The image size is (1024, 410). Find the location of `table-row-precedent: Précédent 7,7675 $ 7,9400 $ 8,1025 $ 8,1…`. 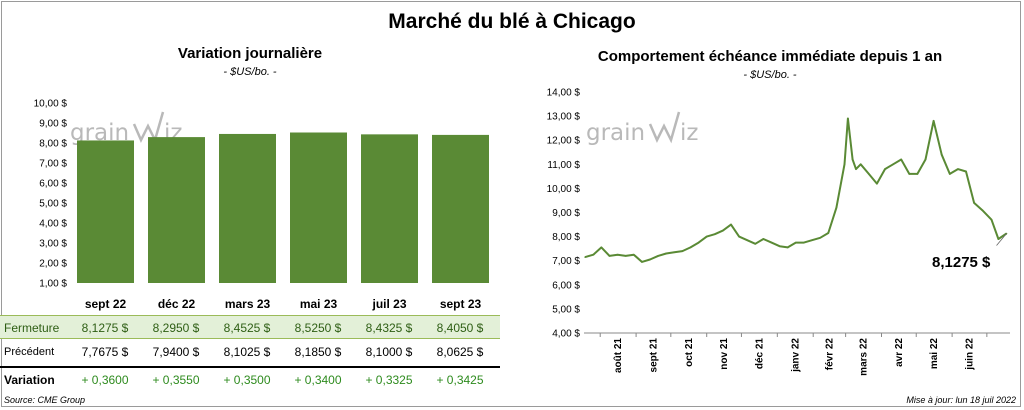

table-row-precedent: Précédent 7,7675 $ 7,9400 $ 8,1025 $ 8,1… is located at coordinates (250, 352).